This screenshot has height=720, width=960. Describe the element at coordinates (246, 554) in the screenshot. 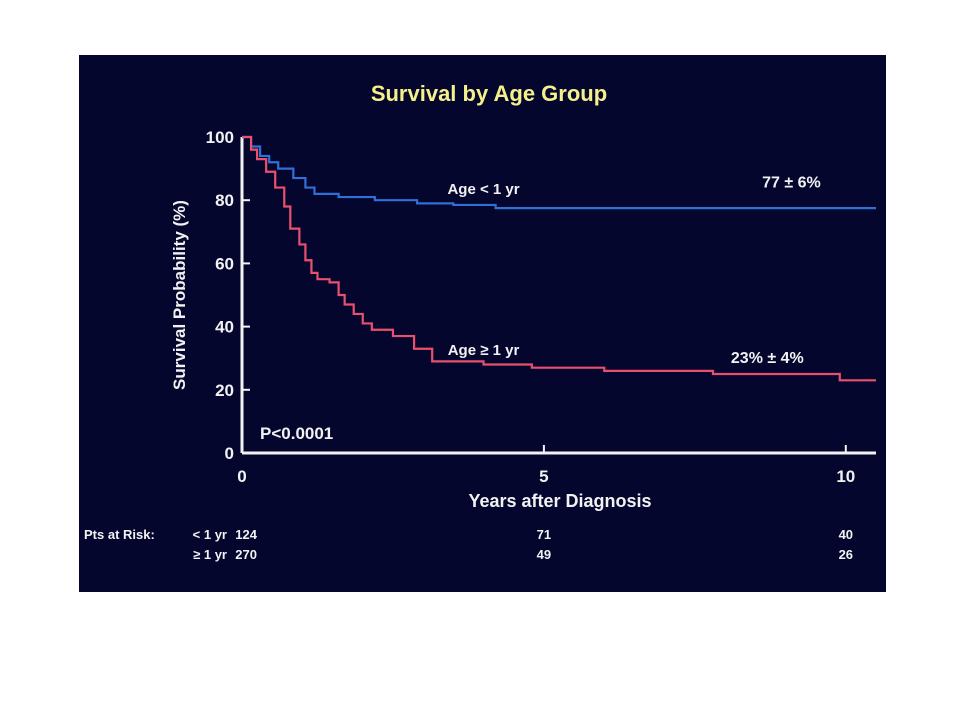

I see `risk-value: 270` at that location.